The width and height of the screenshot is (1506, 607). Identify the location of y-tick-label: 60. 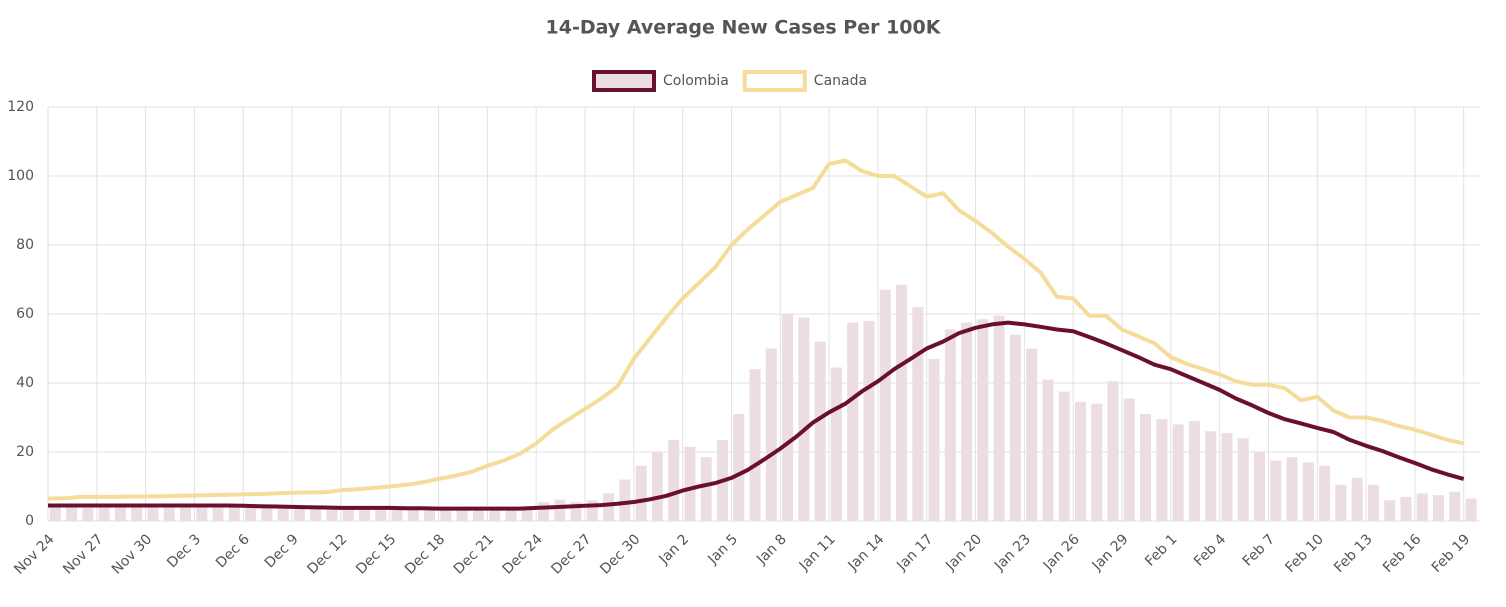
(25, 314).